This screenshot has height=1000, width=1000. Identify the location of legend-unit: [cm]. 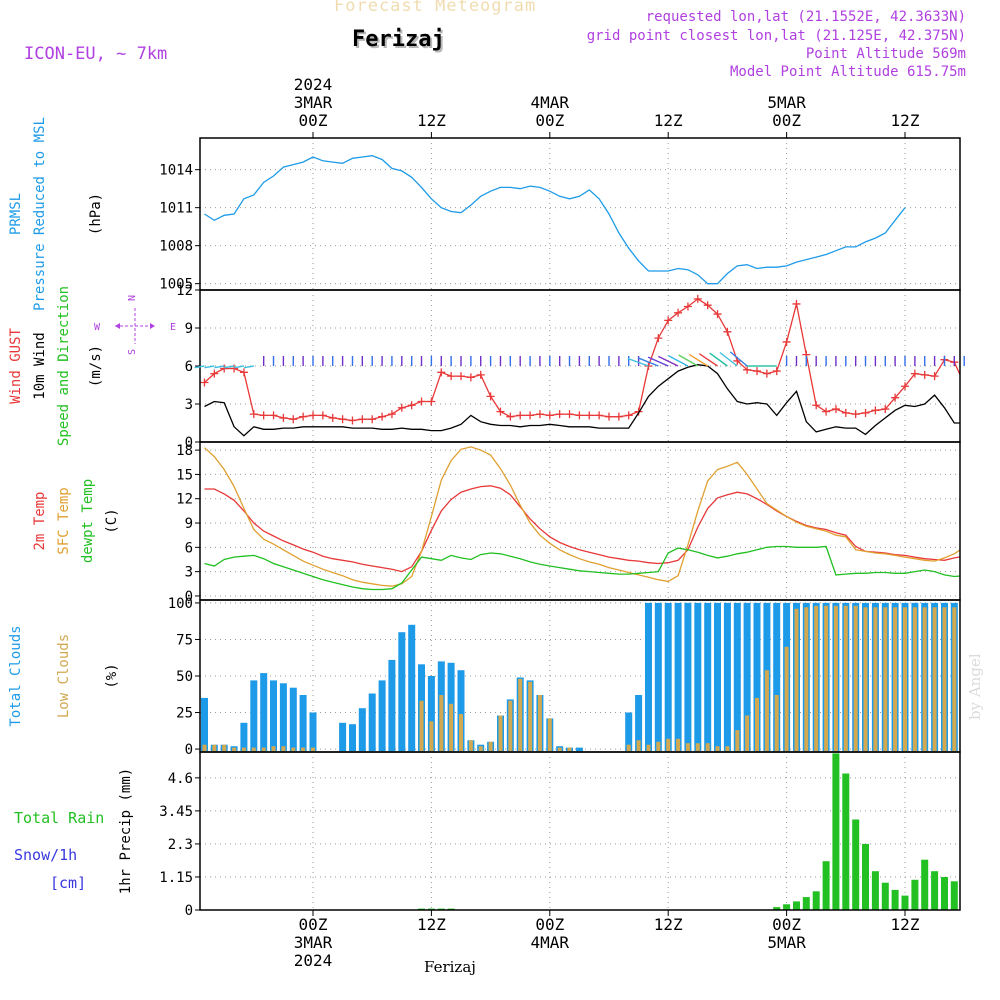
(68, 883).